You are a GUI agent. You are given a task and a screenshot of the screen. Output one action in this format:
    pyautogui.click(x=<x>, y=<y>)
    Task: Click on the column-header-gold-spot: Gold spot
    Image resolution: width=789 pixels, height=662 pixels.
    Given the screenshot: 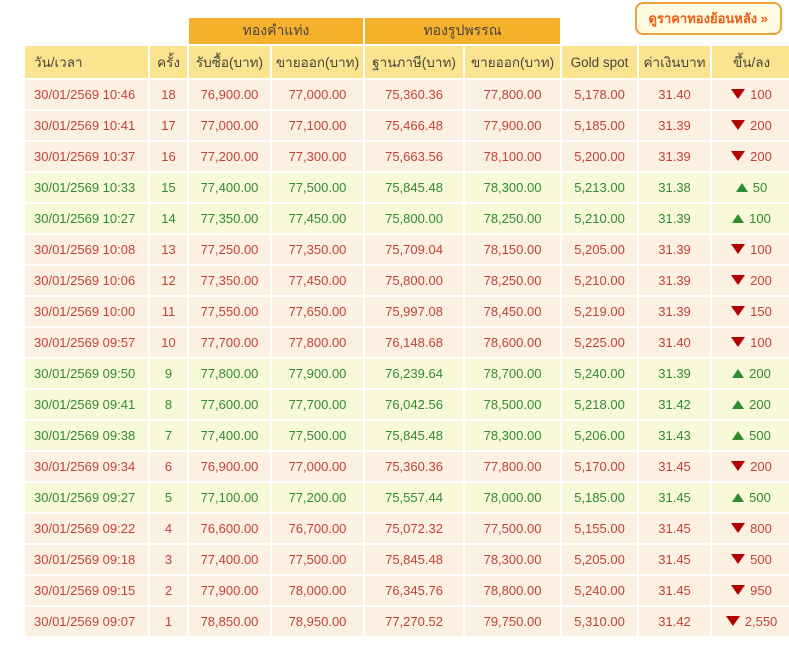 What is the action you would take?
    pyautogui.click(x=600, y=62)
    